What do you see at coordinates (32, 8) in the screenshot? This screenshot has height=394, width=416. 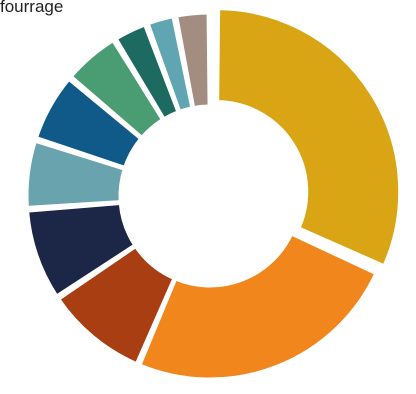 I see `chart-label: fourrage` at bounding box center [32, 8].